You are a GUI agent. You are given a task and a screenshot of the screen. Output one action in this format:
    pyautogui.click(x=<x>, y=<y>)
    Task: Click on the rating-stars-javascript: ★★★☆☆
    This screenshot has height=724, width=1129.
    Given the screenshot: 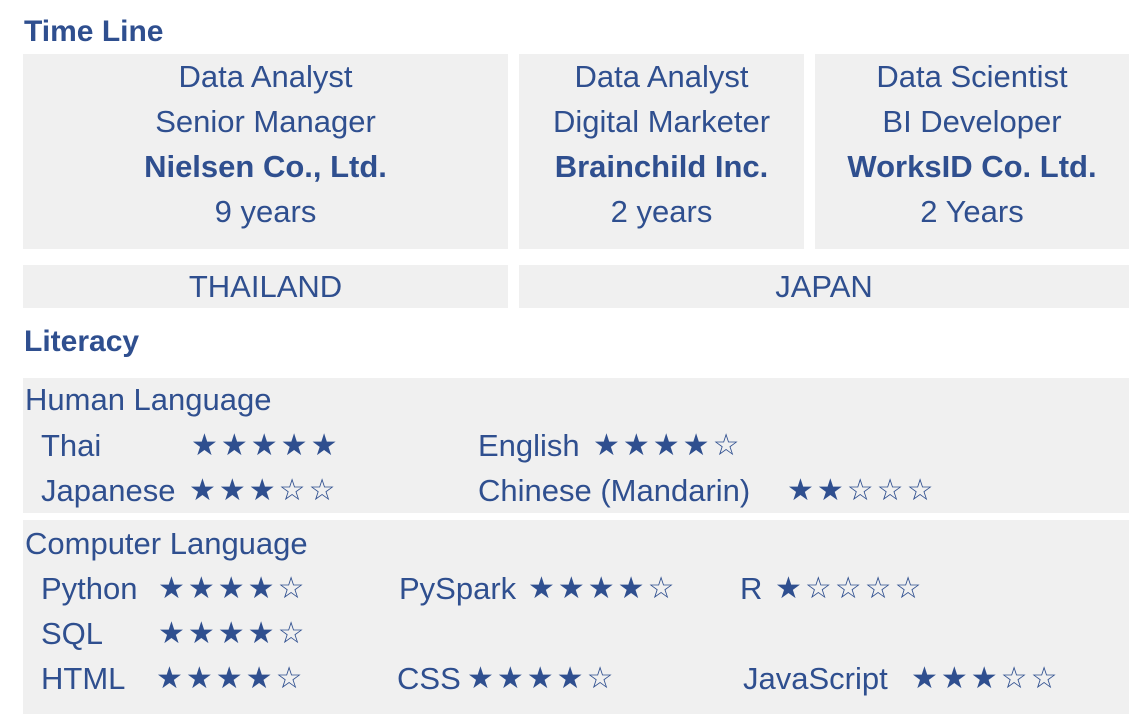 What is the action you would take?
    pyautogui.click(x=986, y=678)
    